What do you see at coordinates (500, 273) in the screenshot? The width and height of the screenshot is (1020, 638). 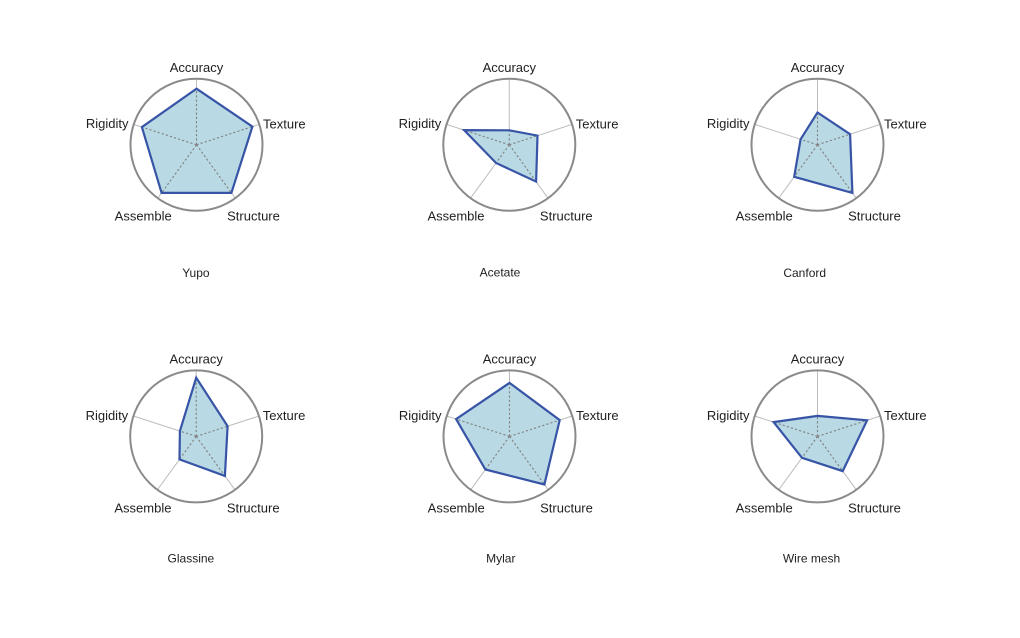 I see `svg-text: Acetate` at bounding box center [500, 273].